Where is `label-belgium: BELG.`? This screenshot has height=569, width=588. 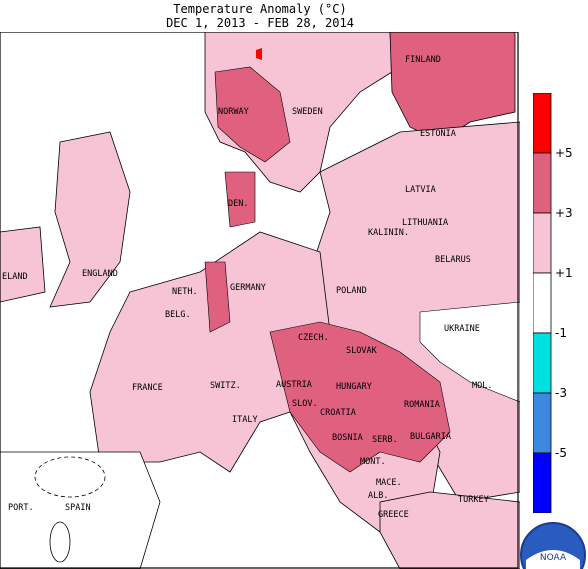
label-belgium: BELG. is located at coordinates (178, 315).